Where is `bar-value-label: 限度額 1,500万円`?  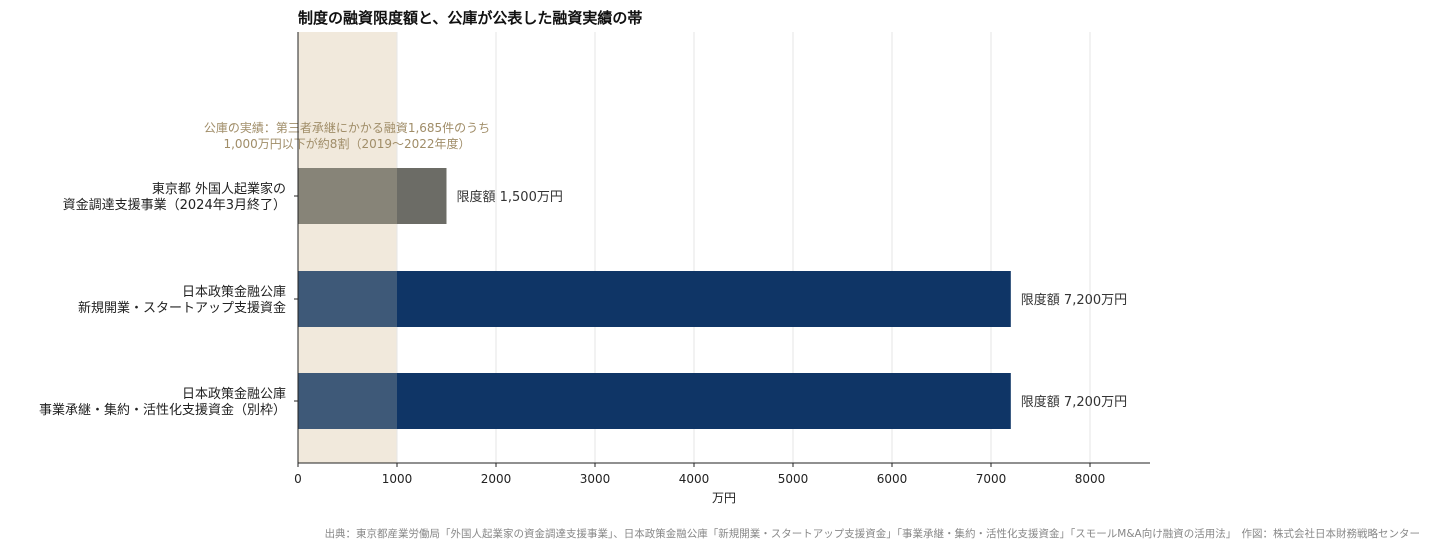 bar-value-label: 限度額 1,500万円 is located at coordinates (510, 197).